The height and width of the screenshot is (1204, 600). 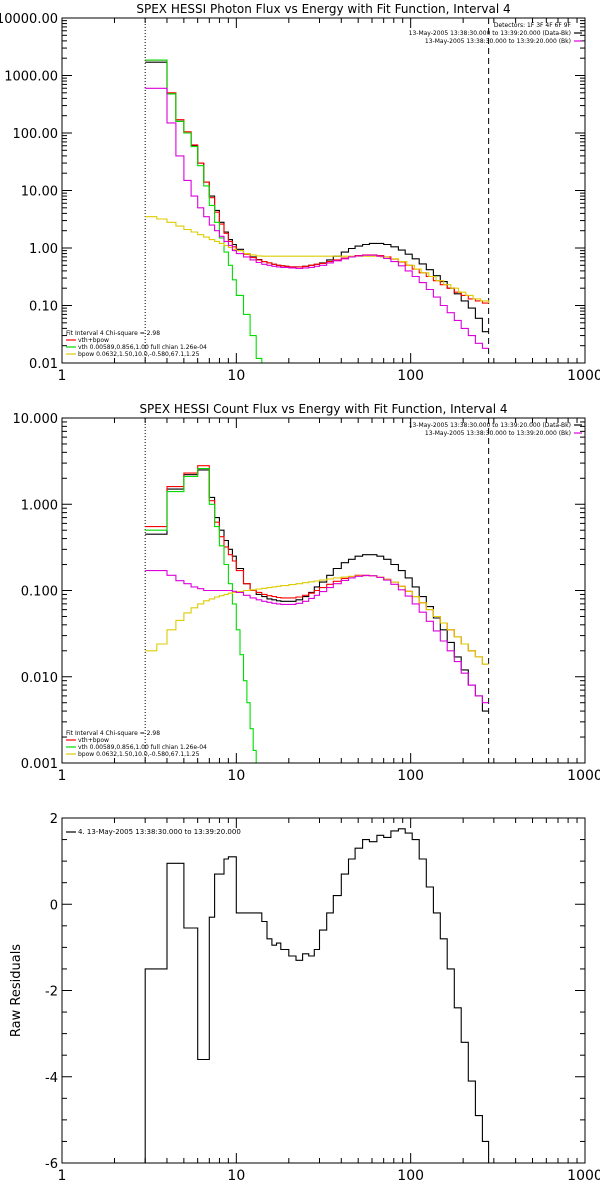 What do you see at coordinates (51, 1164) in the screenshot?
I see `y-tick-label: -6` at bounding box center [51, 1164].